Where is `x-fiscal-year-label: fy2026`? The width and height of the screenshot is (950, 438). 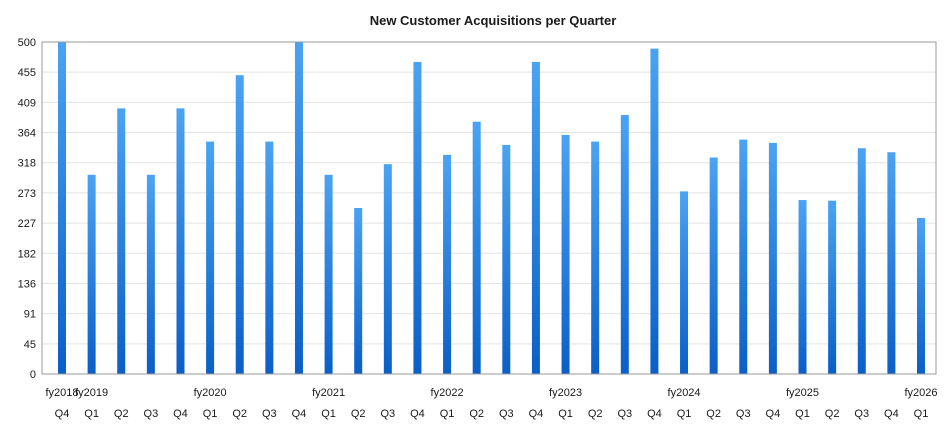
x-fiscal-year-label: fy2026 is located at coordinates (920, 393).